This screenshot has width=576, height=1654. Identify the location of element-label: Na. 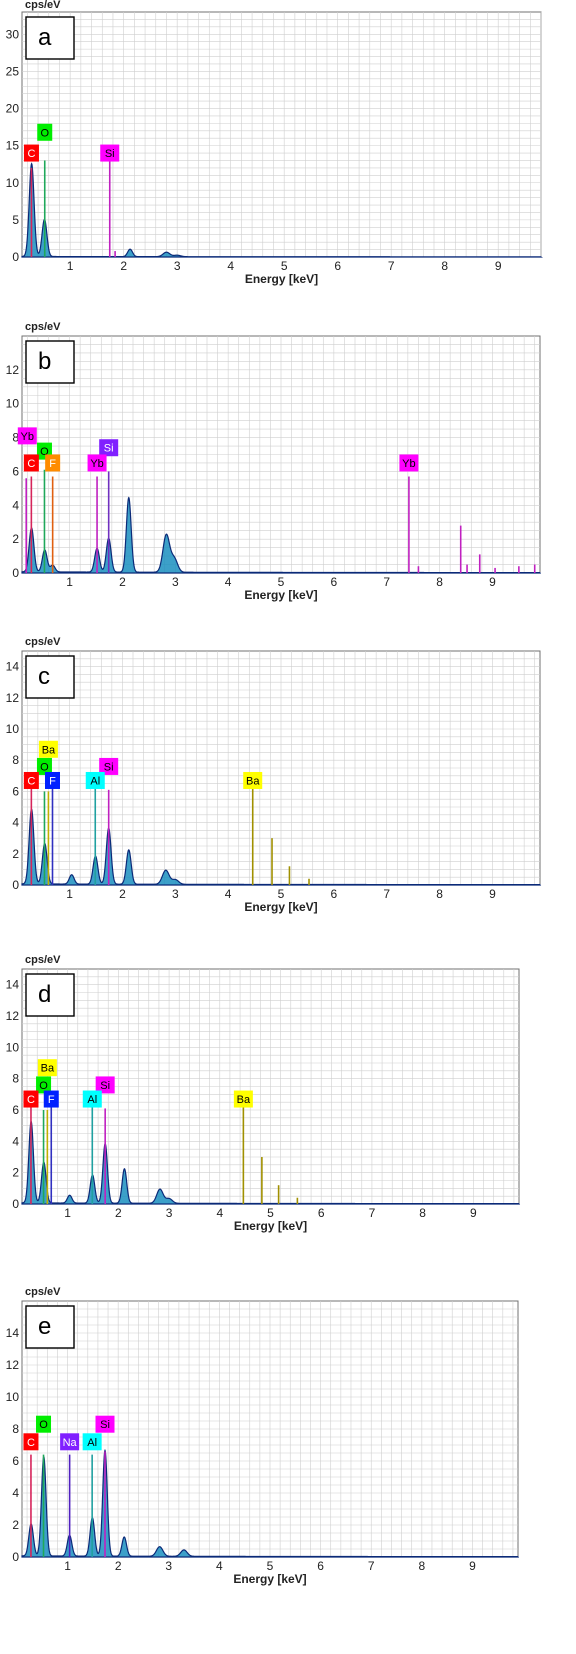
(70, 1443).